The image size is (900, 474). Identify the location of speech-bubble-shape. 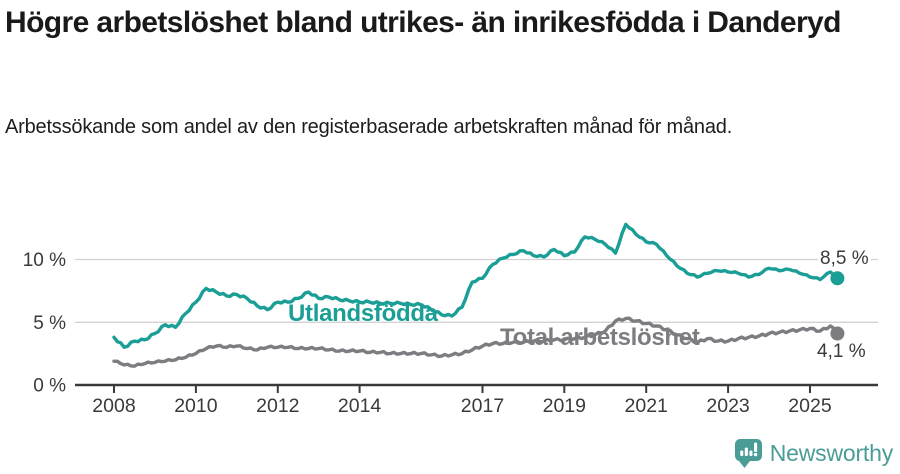
(748, 453).